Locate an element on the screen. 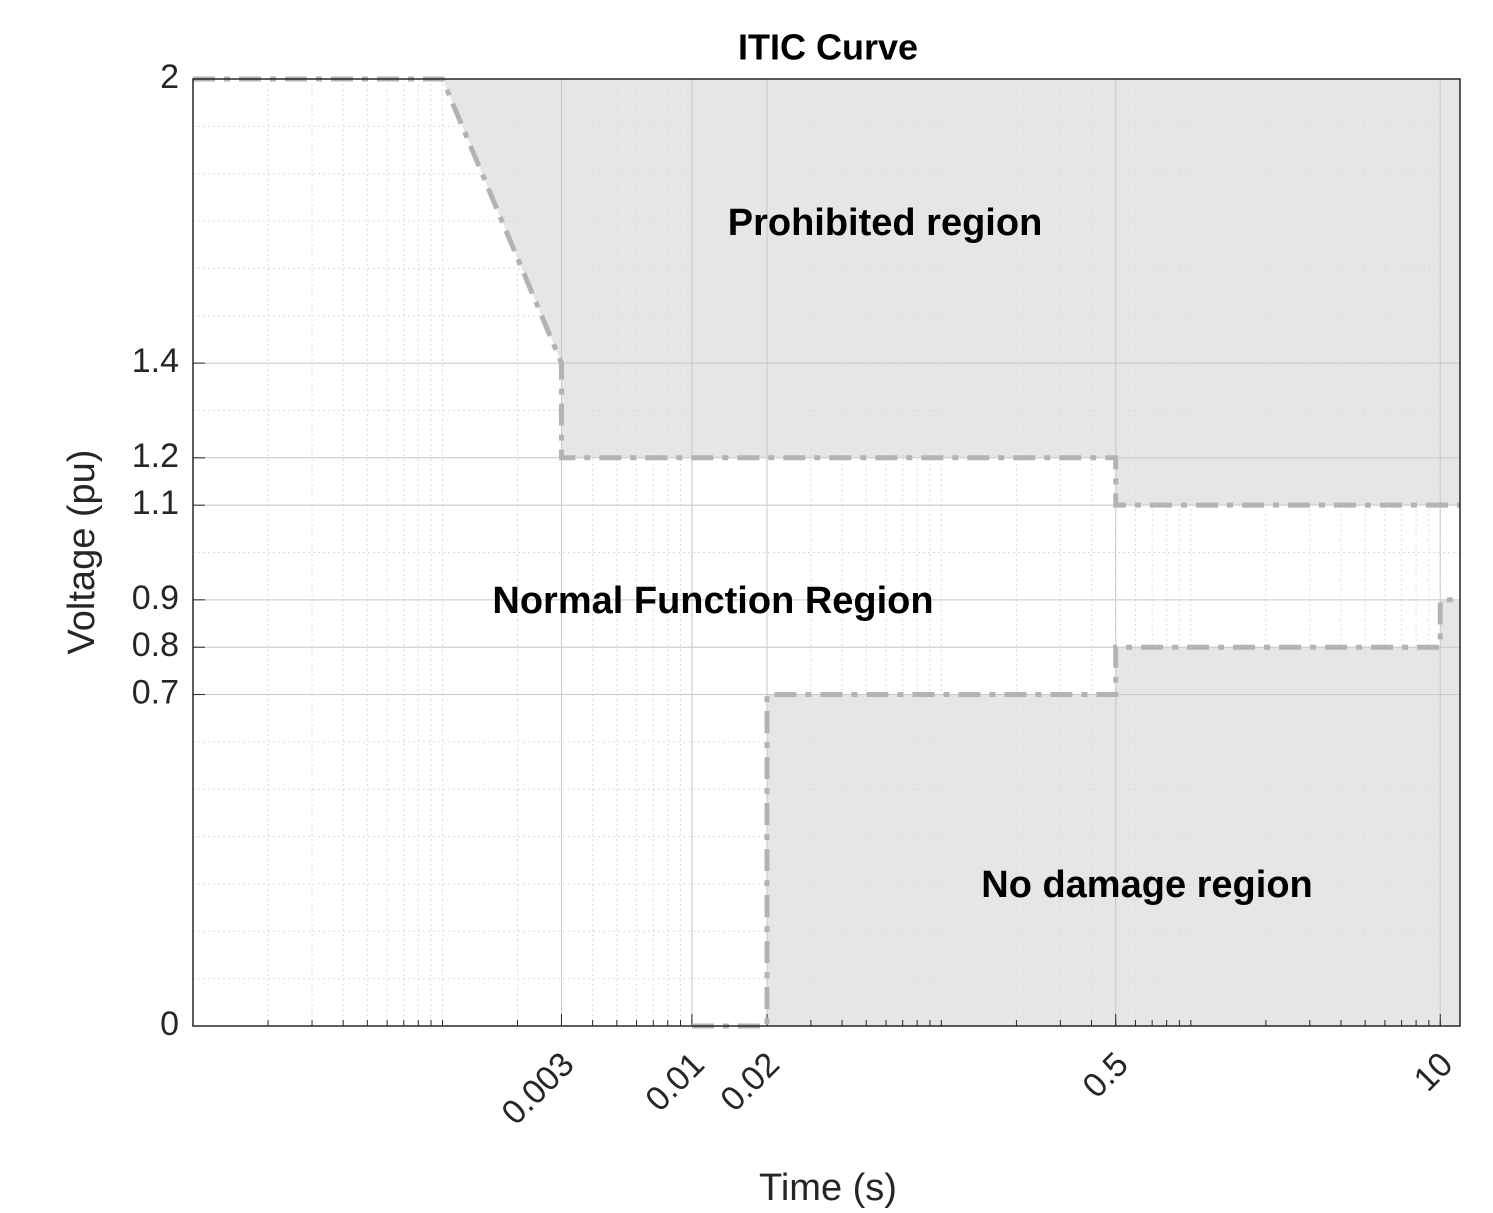 The image size is (1493, 1213). y-tick-label: 1.4 is located at coordinates (155, 361).